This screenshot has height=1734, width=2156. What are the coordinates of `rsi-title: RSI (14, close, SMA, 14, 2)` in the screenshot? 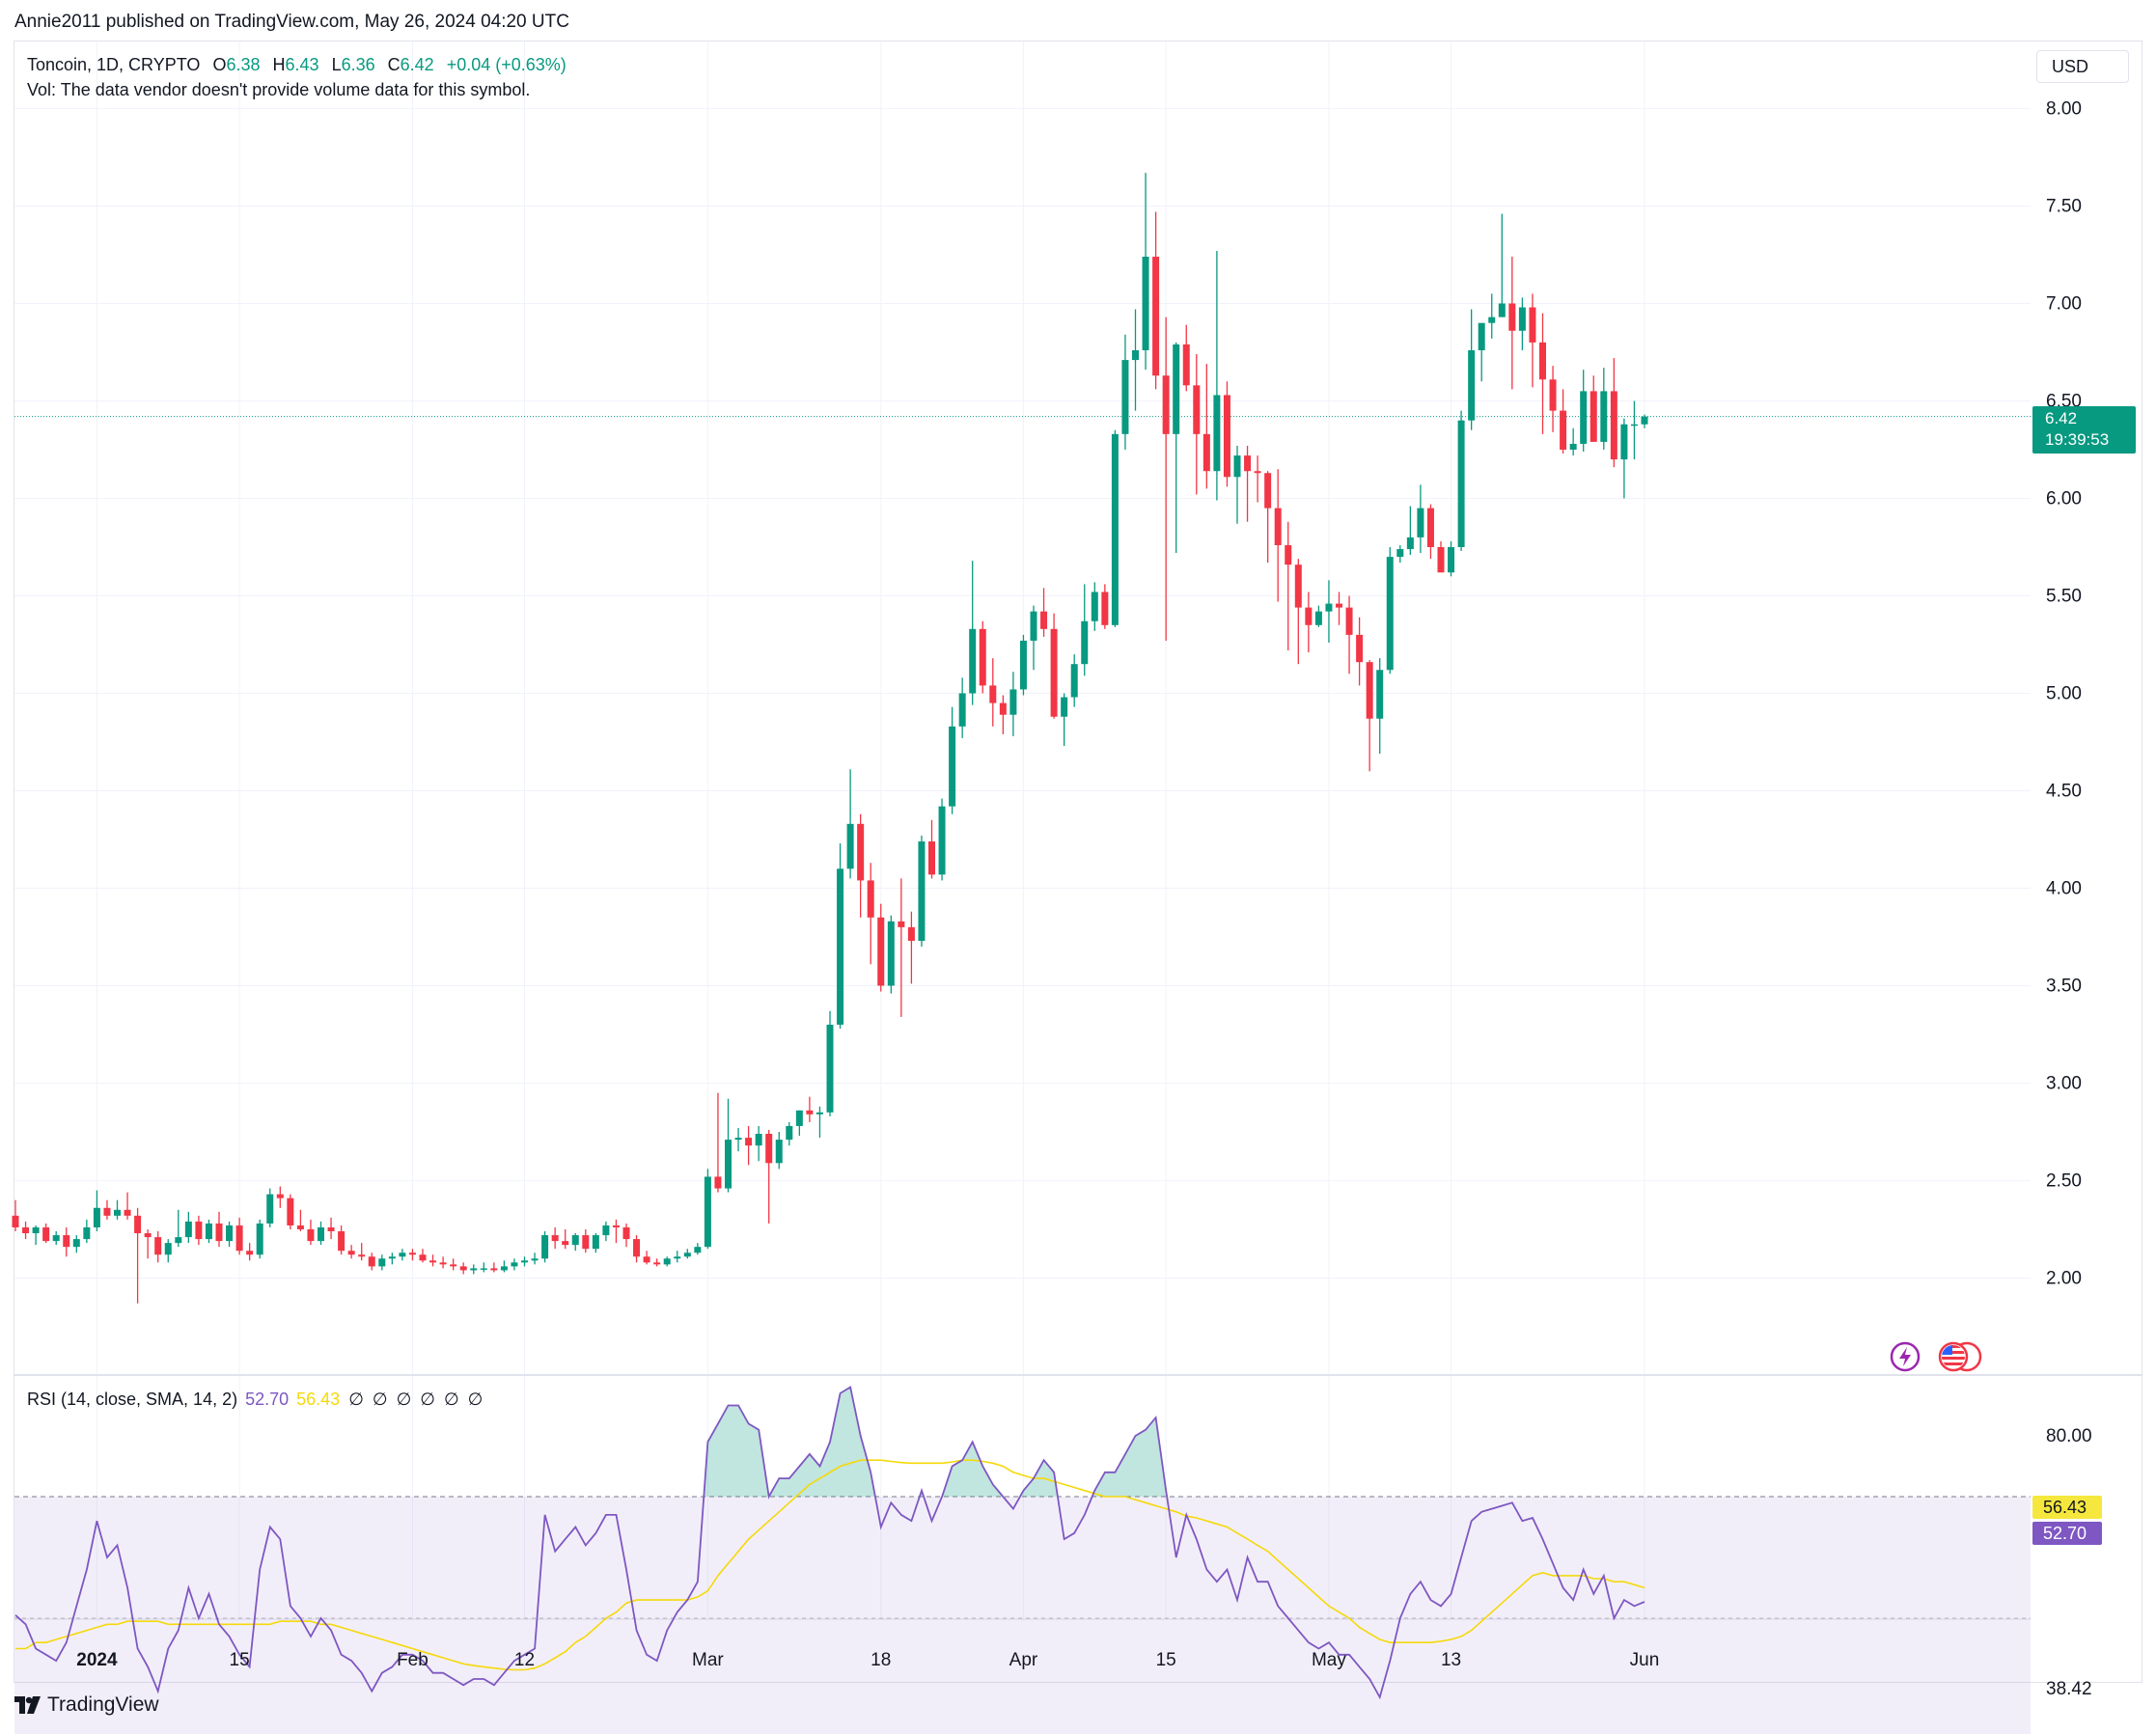 It's located at (132, 1400).